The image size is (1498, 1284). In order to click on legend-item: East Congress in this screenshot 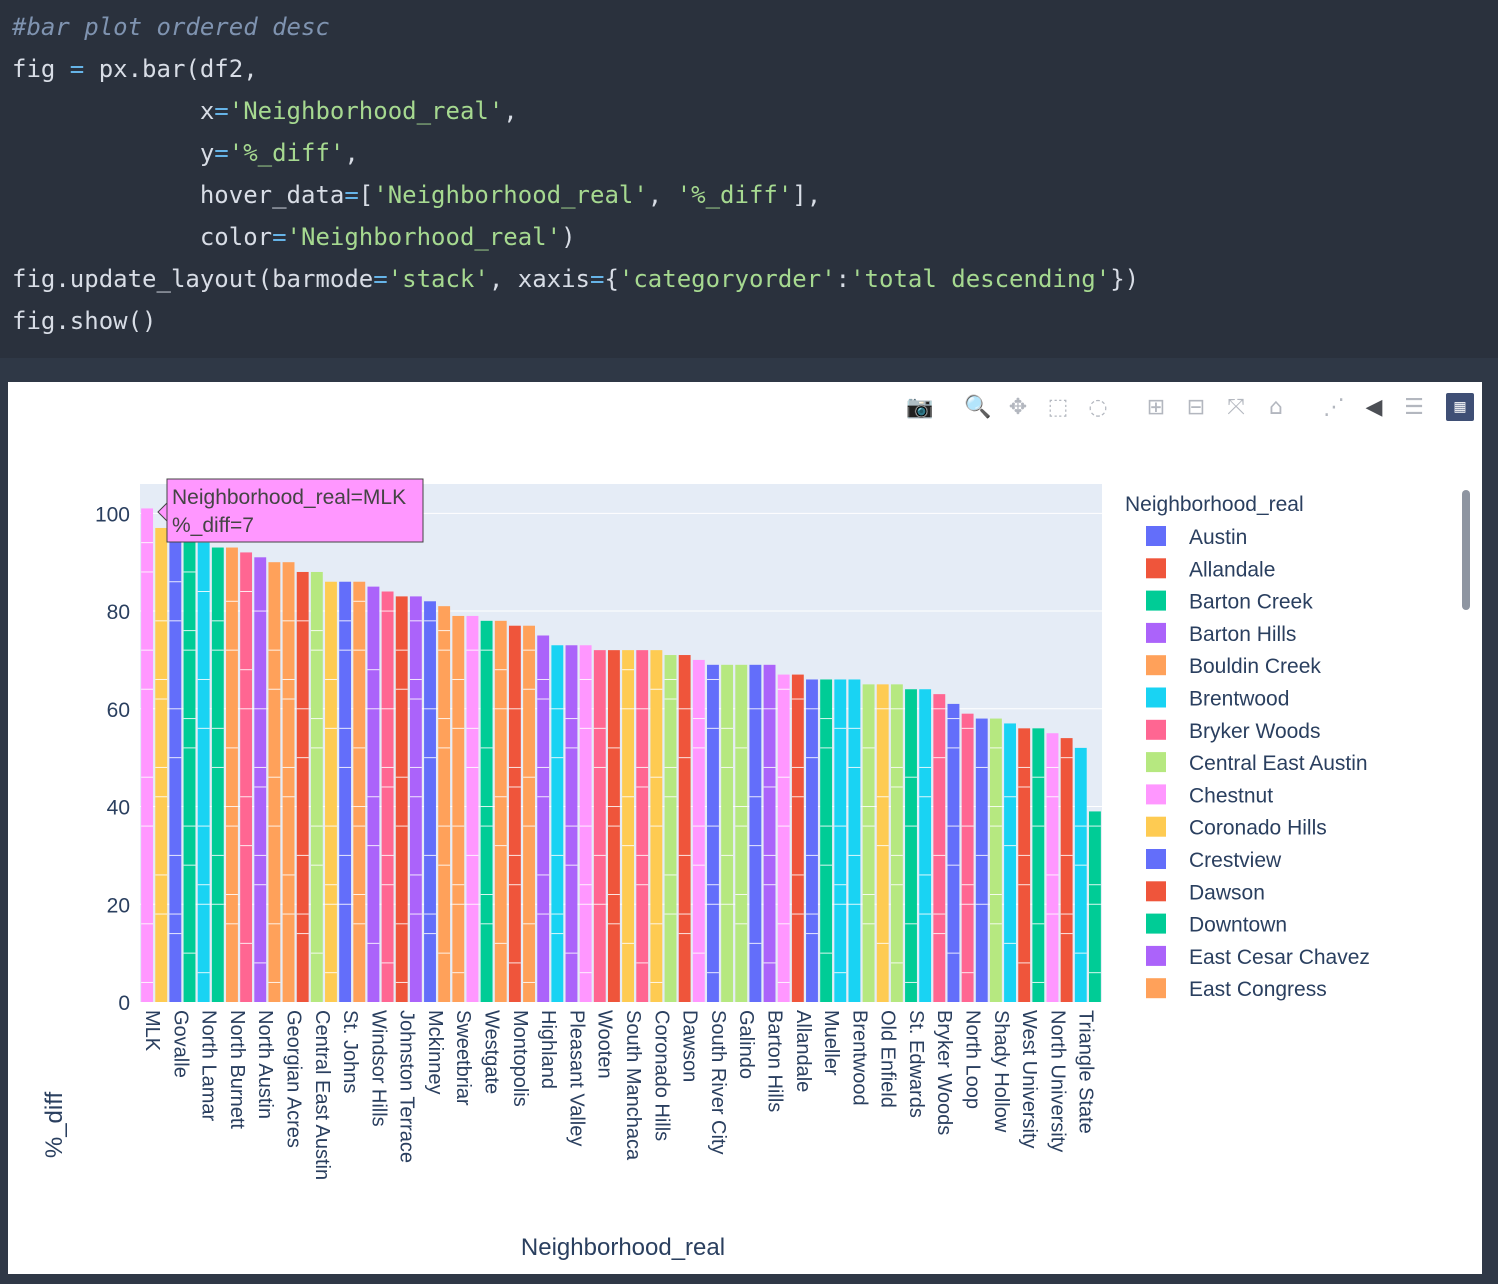, I will do `click(1236, 989)`.